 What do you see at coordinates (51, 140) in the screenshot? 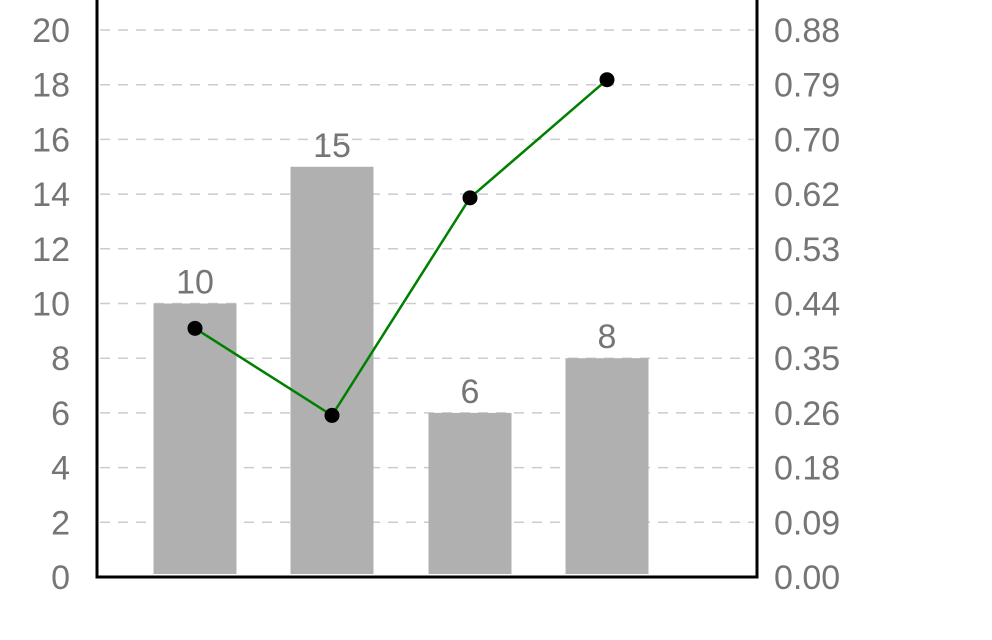
I see `left-tick-label: 16` at bounding box center [51, 140].